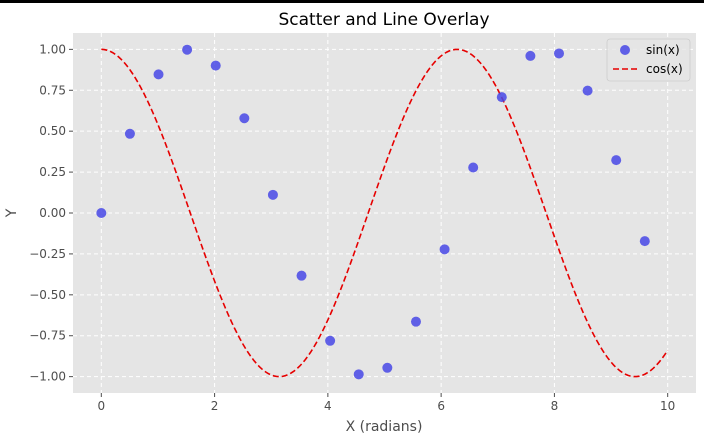 The image size is (704, 439). Describe the element at coordinates (215, 406) in the screenshot. I see `x-tick-label: 2` at that location.